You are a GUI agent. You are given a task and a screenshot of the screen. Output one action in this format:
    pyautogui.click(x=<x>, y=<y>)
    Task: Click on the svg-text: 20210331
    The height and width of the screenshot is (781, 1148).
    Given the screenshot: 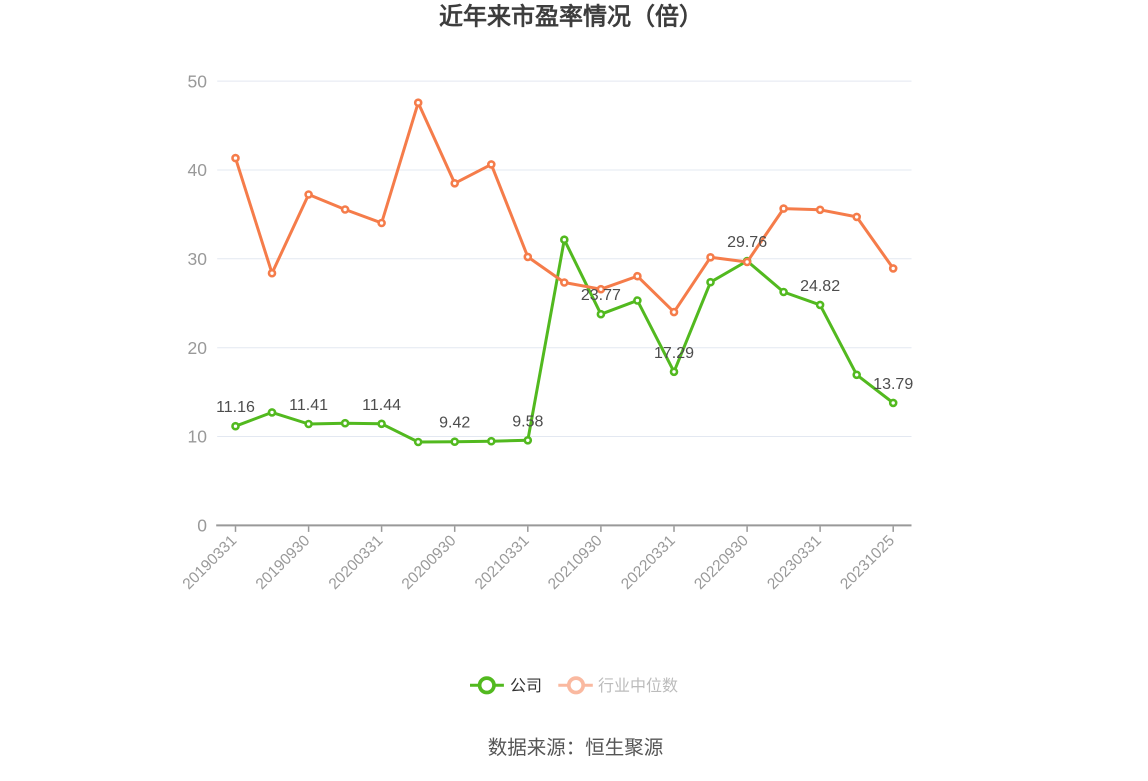 What is the action you would take?
    pyautogui.click(x=502, y=562)
    